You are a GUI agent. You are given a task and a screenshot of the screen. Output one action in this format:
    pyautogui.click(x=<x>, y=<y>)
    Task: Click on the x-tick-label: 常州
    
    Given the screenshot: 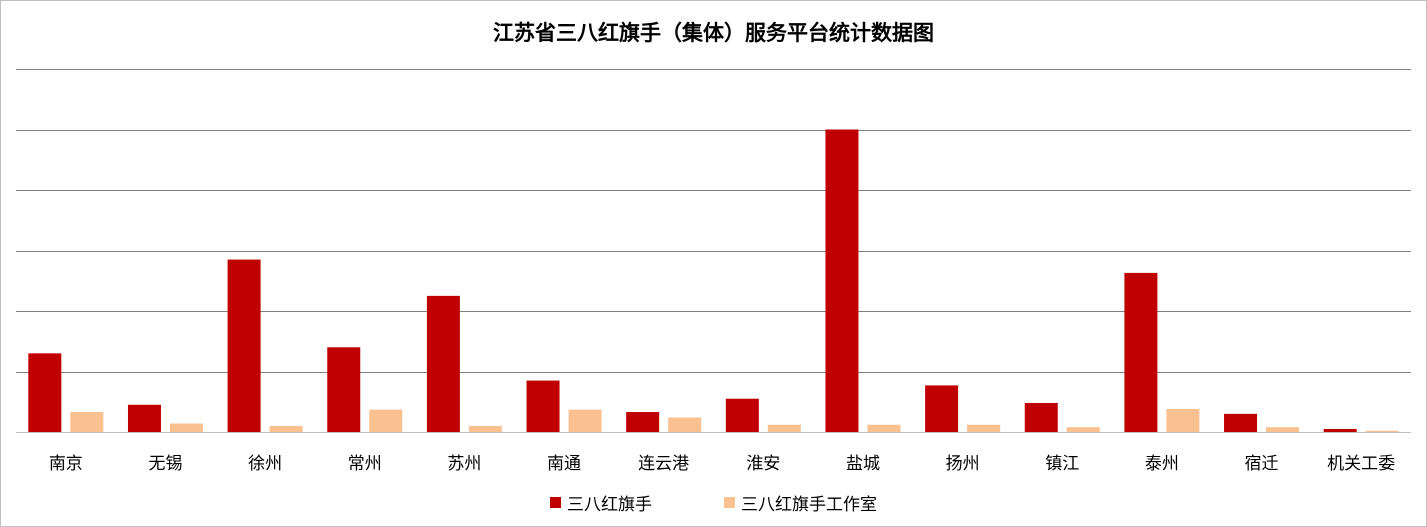 What is the action you would take?
    pyautogui.click(x=365, y=464)
    